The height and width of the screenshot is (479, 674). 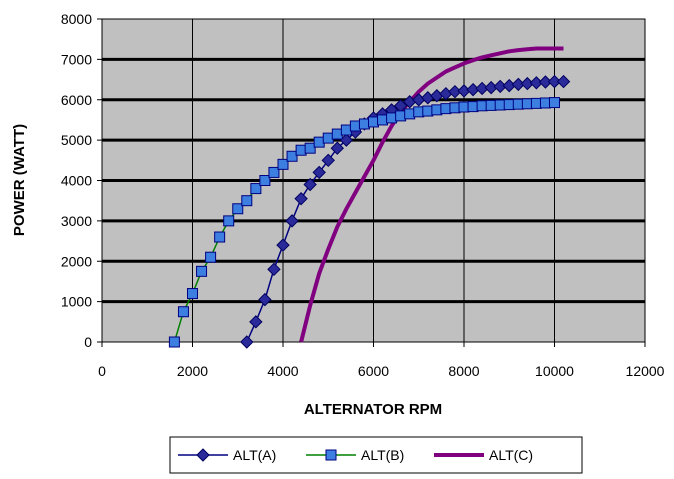 I want to click on y-tick-label: 8000, so click(x=76, y=19).